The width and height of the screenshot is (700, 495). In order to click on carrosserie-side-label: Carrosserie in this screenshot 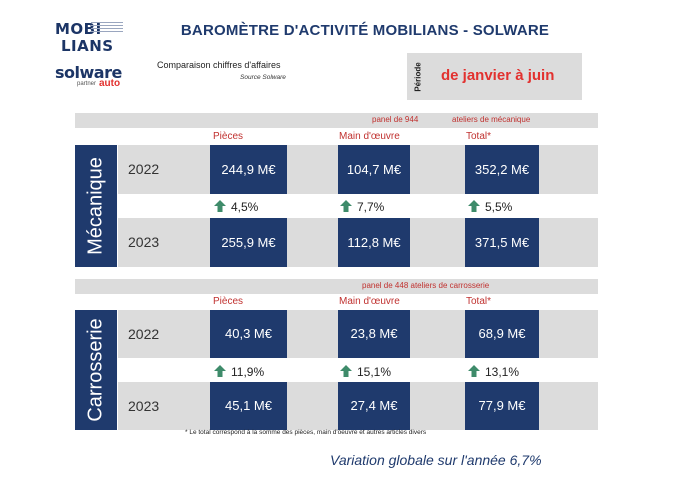, I will do `click(96, 370)`.